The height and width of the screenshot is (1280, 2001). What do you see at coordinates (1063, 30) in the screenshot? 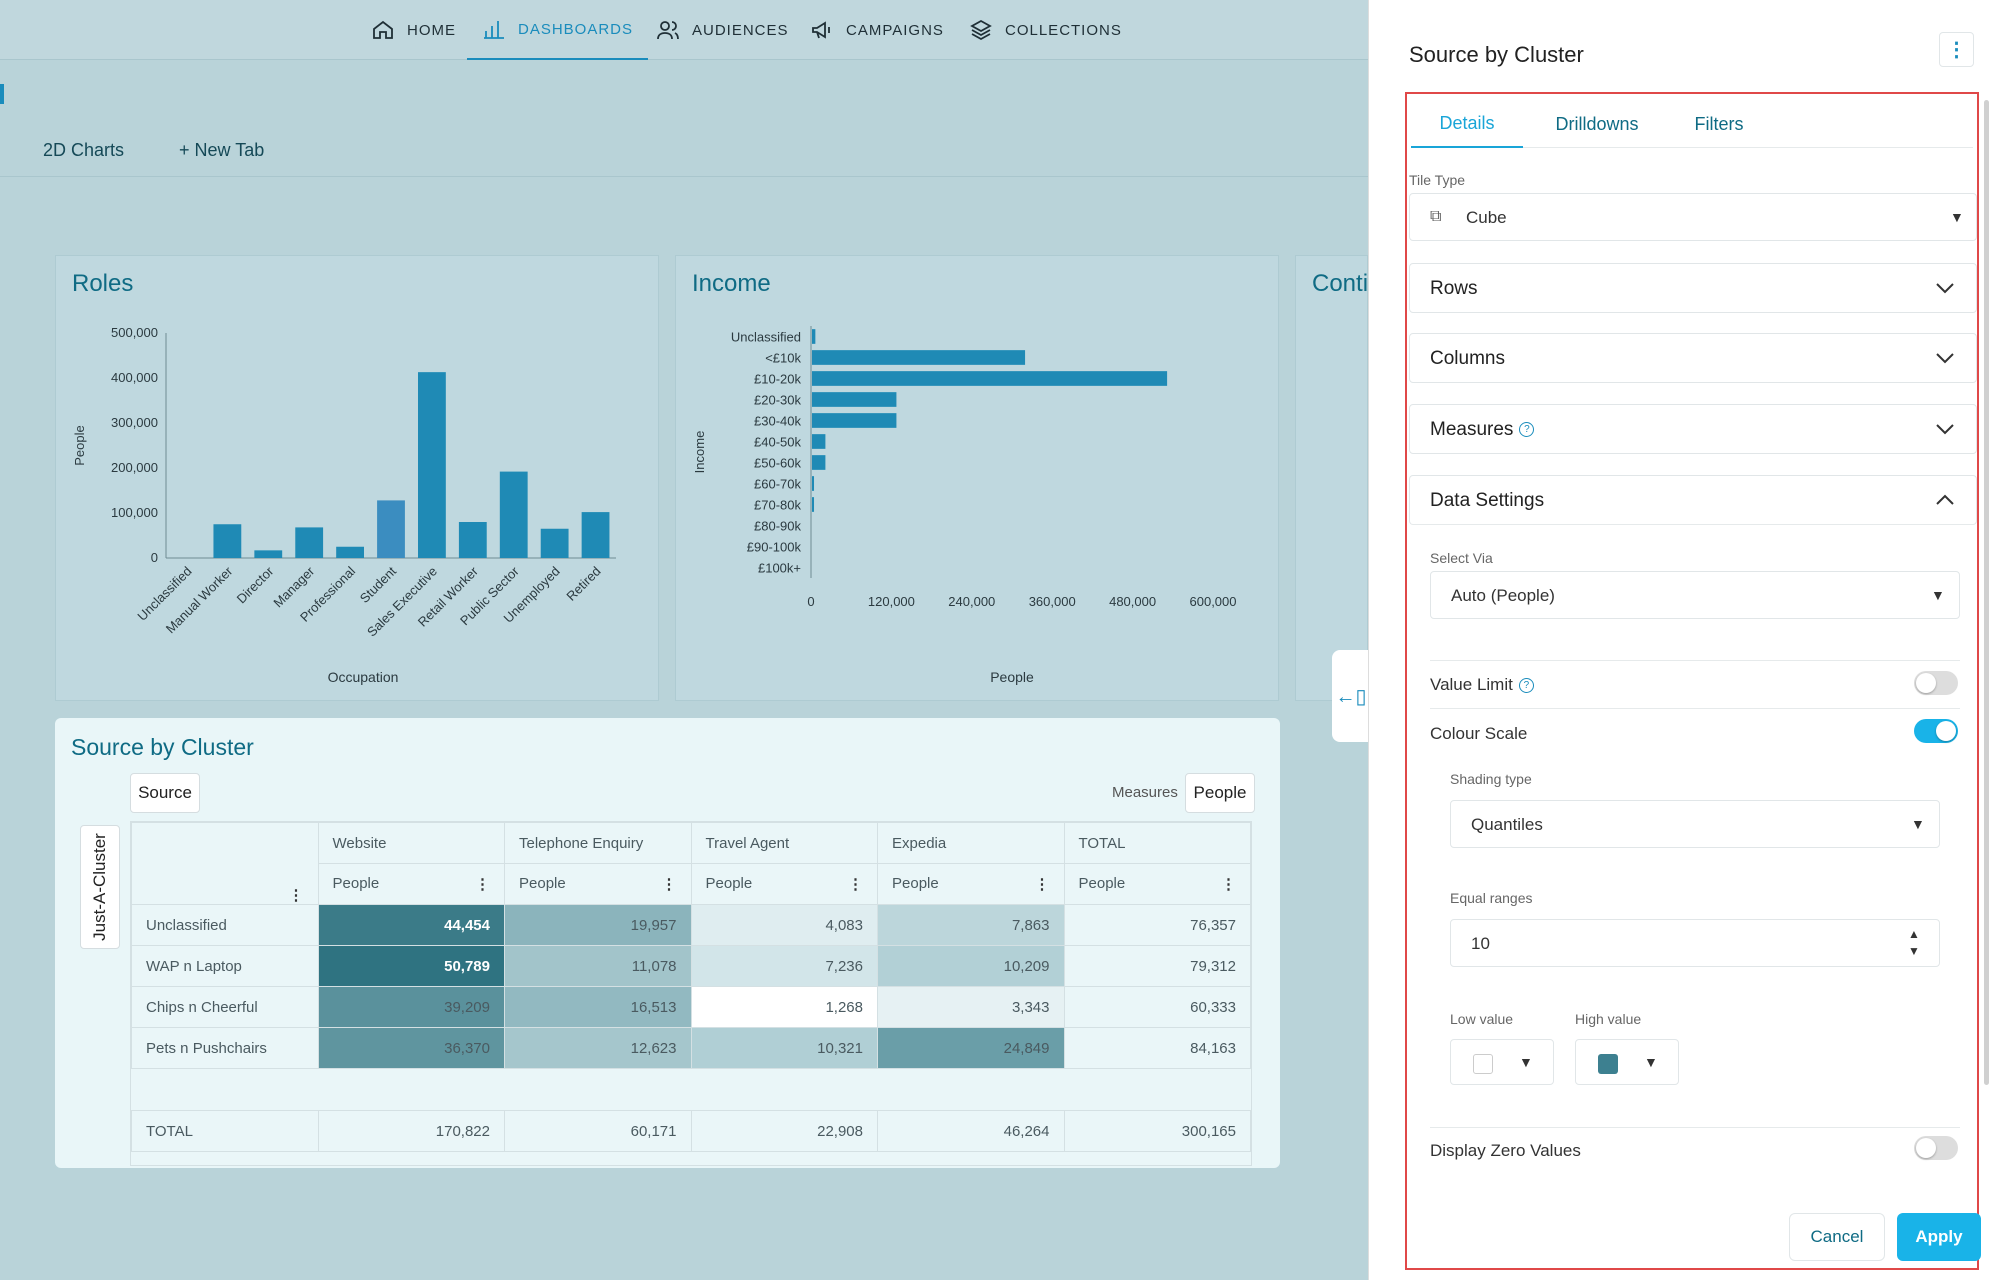
I see `nav-collections-label: COLLECTIONS` at bounding box center [1063, 30].